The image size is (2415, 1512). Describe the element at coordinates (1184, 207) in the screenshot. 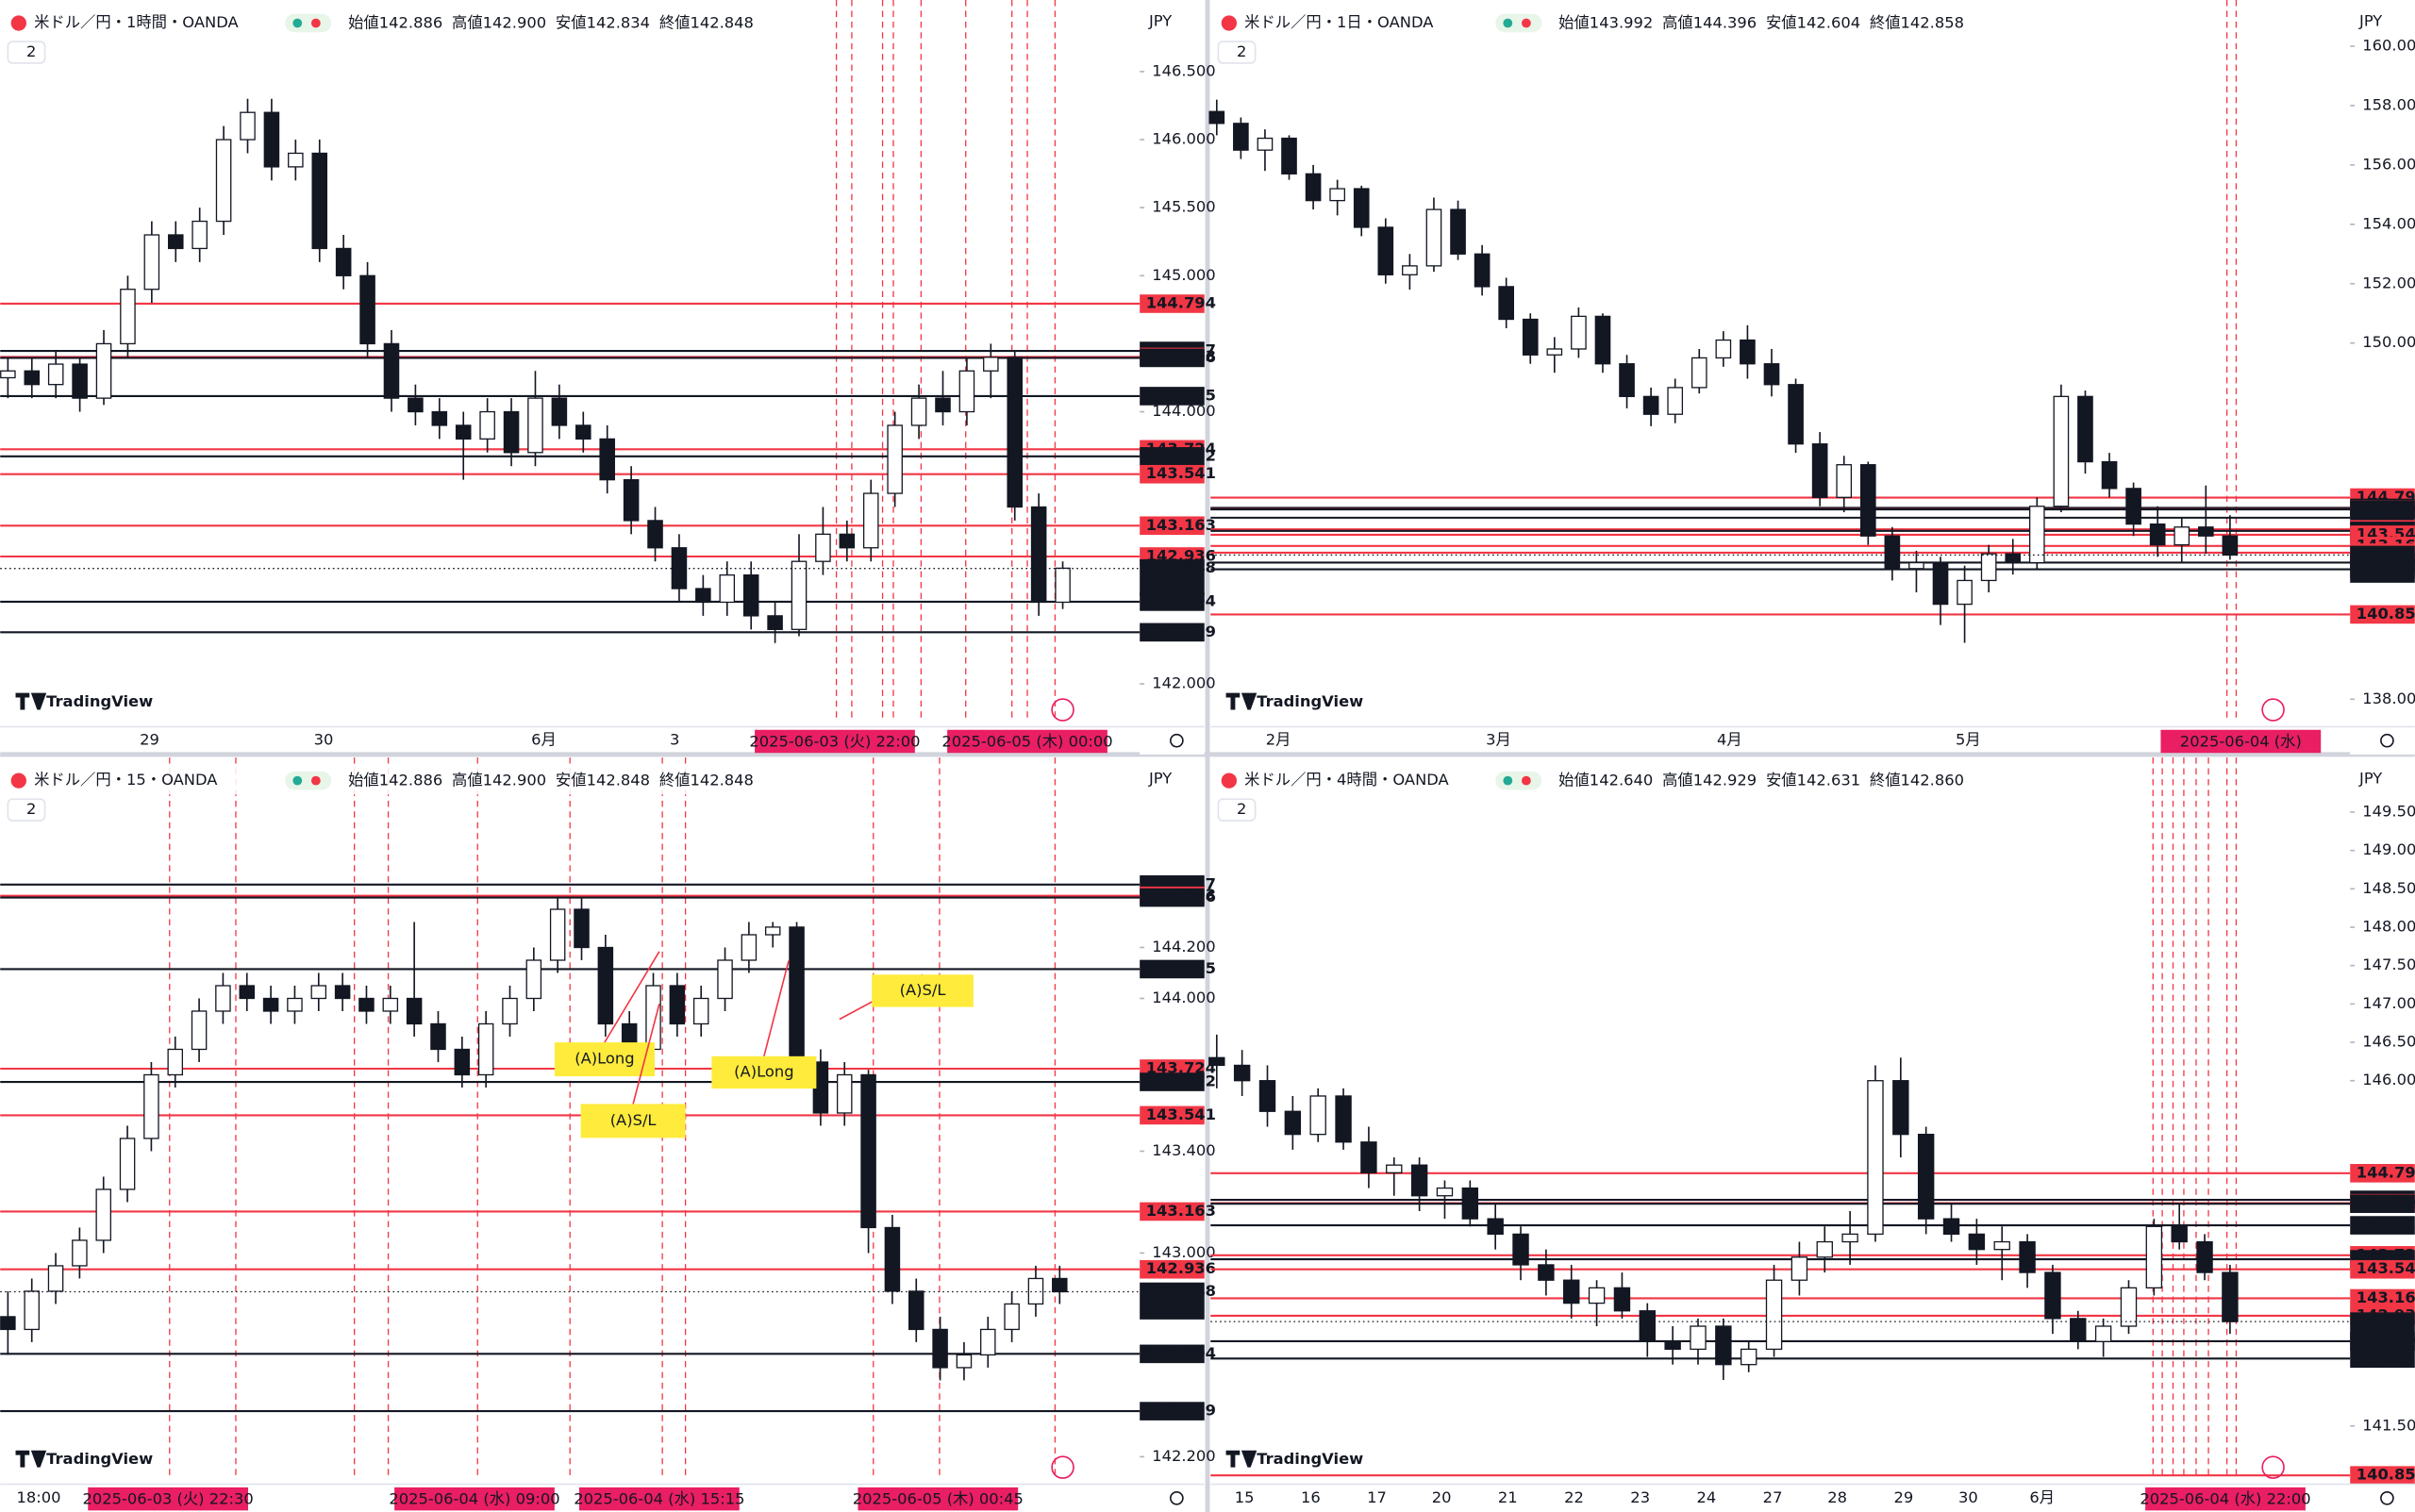

I see `y-tick-label: 145.500` at that location.